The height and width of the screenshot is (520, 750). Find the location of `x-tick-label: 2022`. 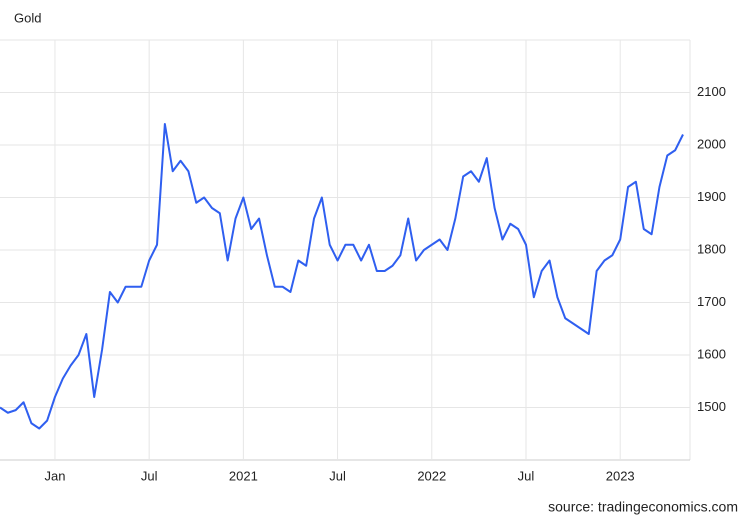

x-tick-label: 2022 is located at coordinates (431, 475).